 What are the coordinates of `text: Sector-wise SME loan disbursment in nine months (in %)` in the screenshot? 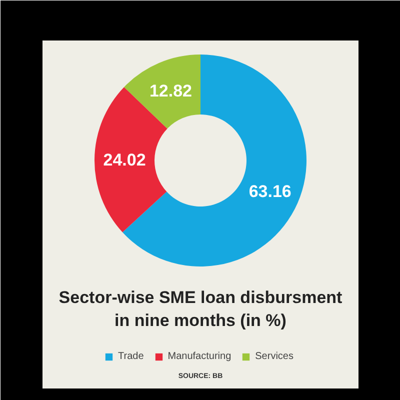 It's located at (200, 309).